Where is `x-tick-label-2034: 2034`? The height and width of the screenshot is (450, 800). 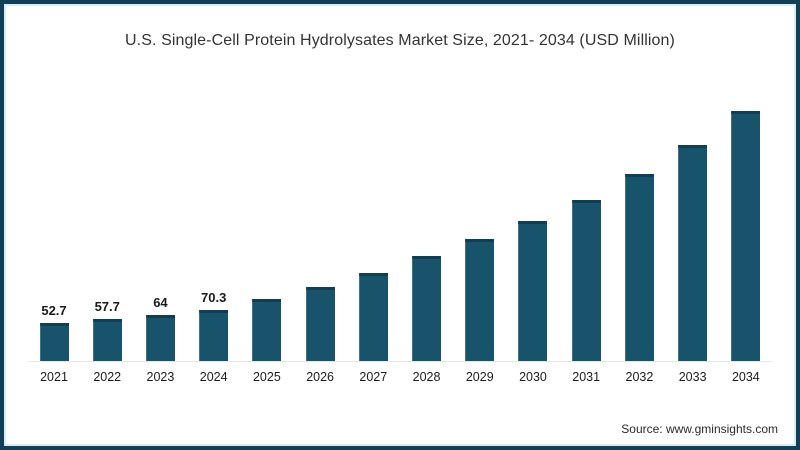
x-tick-label-2034: 2034 is located at coordinates (745, 377).